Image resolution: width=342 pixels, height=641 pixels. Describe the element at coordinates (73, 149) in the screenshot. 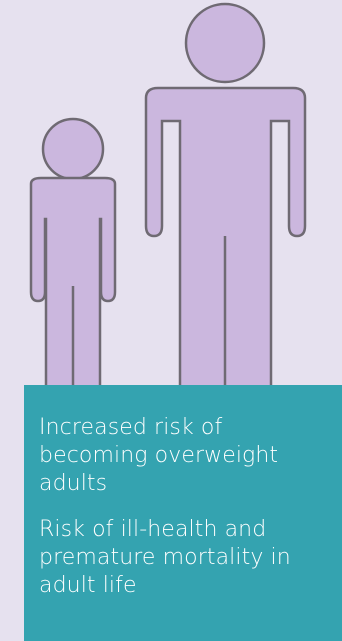

I see `child-head` at that location.